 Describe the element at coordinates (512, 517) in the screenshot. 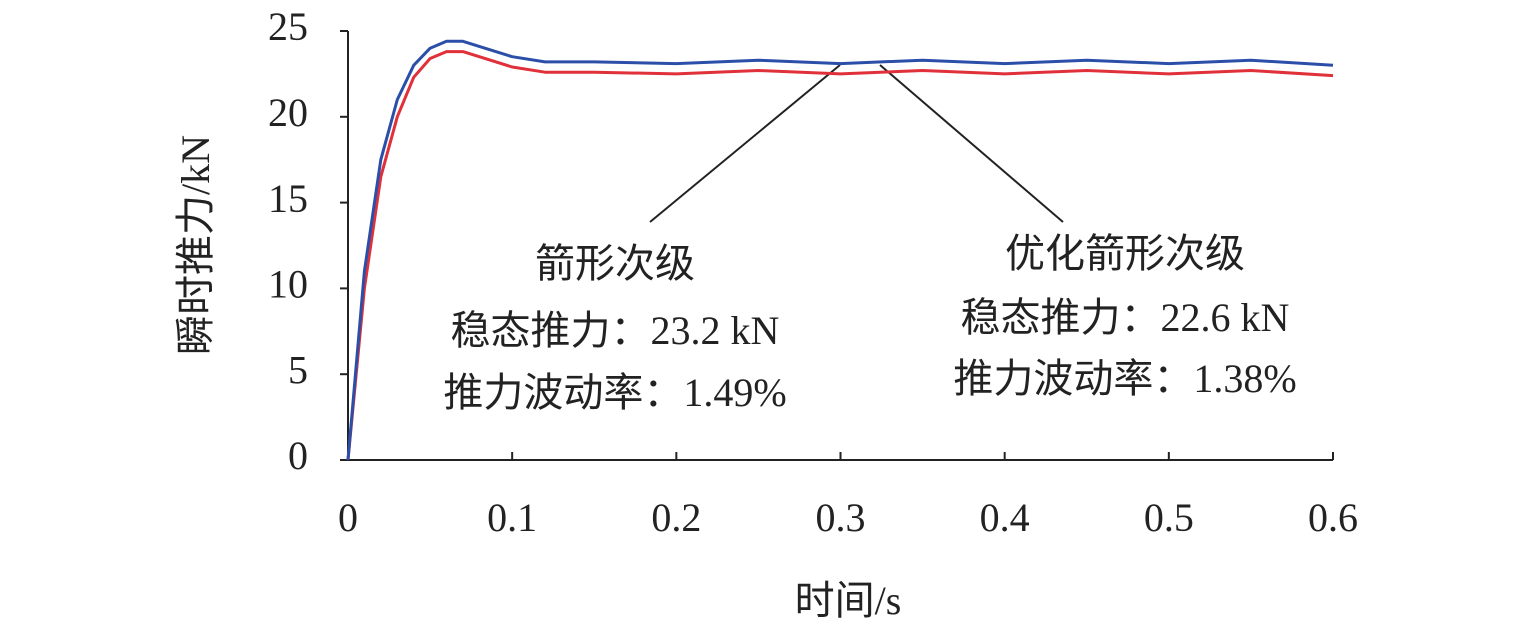

I see `x-tick-label: 0.1` at that location.